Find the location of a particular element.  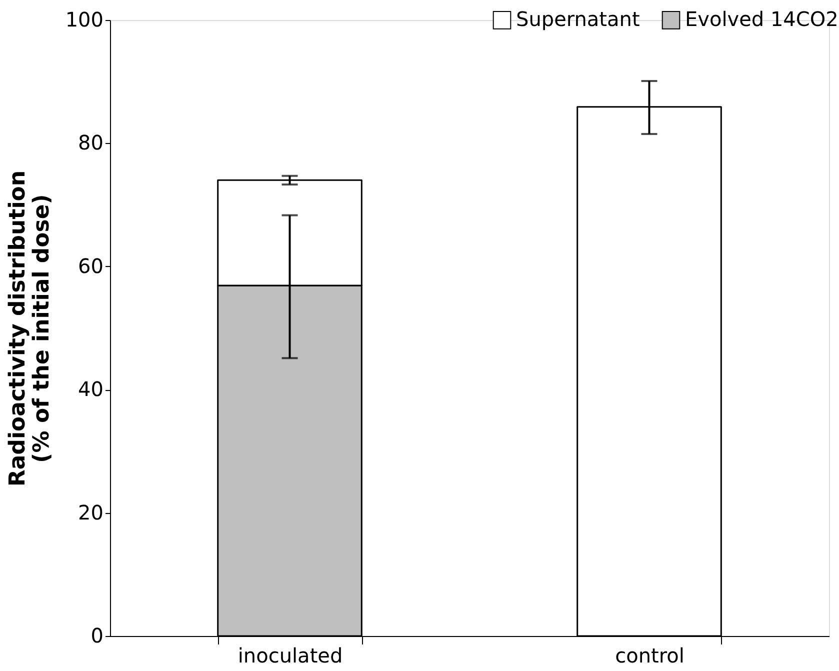

y-tick-label: 60 is located at coordinates (91, 266).